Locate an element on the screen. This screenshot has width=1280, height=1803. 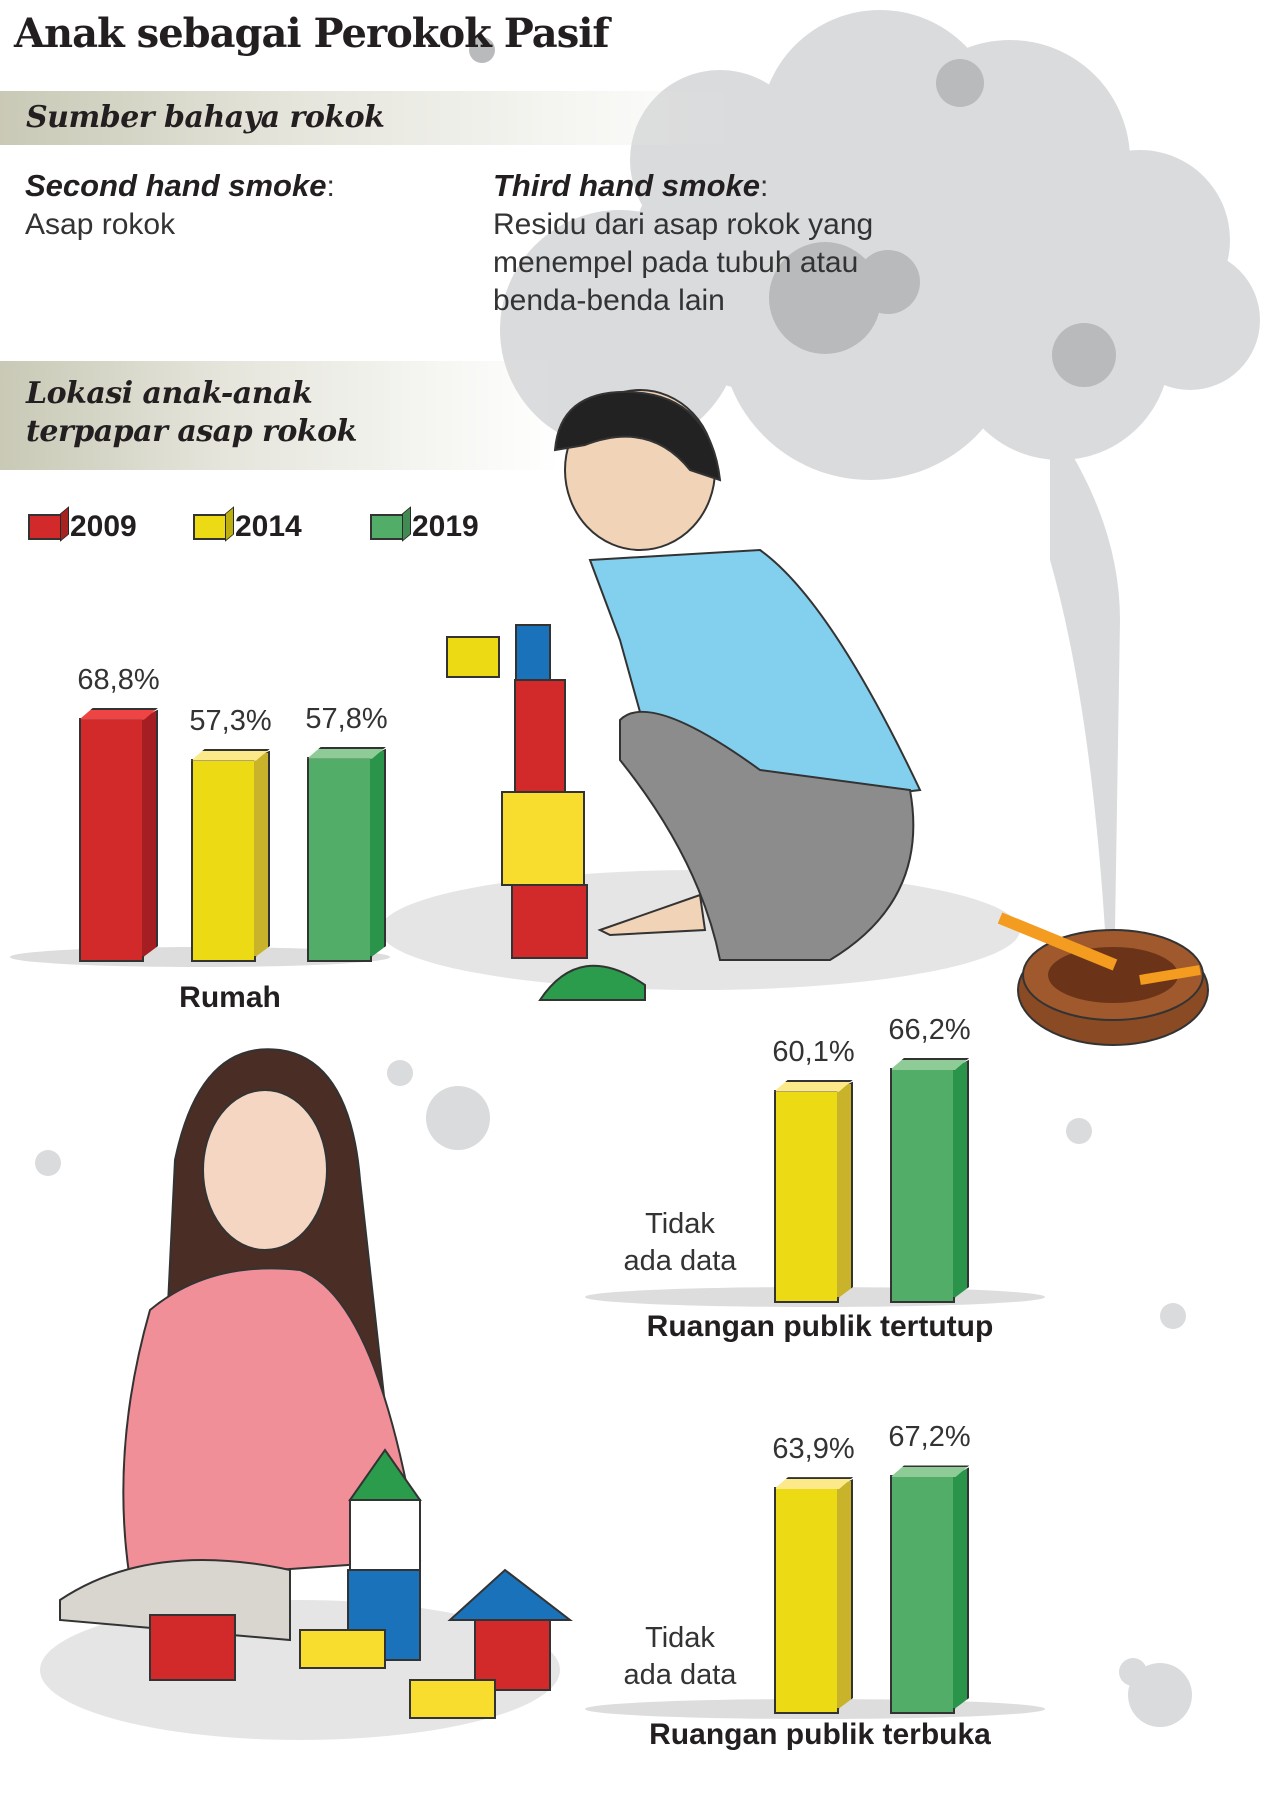
definition-second-hand: Second hand smoke: Asap rokok is located at coordinates (180, 206).